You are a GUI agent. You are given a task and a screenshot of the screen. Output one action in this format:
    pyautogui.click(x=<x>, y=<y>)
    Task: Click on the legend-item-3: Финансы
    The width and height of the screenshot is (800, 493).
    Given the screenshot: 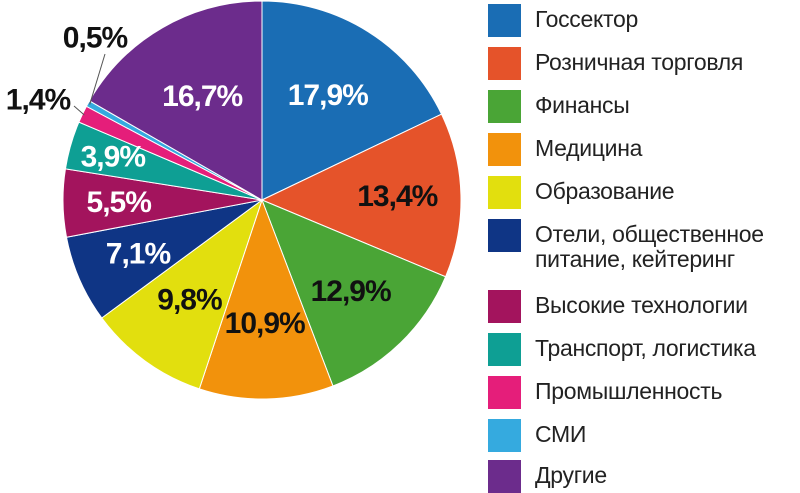 What is the action you would take?
    pyautogui.click(x=559, y=106)
    